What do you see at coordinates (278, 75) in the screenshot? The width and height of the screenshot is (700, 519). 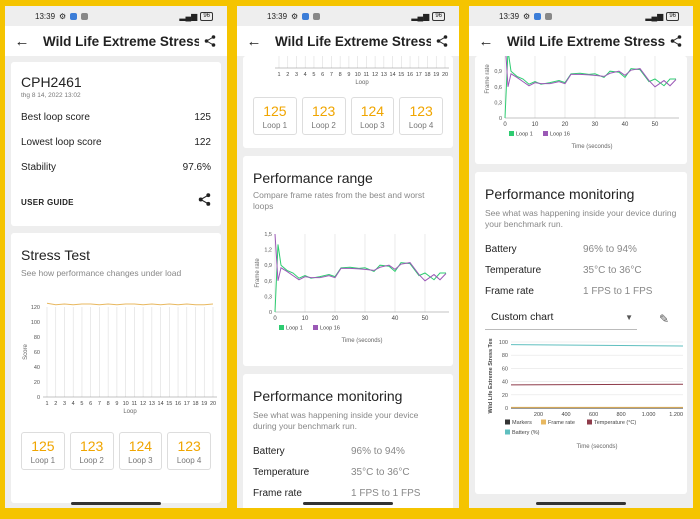 I see `x-tick-label: 1` at bounding box center [278, 75].